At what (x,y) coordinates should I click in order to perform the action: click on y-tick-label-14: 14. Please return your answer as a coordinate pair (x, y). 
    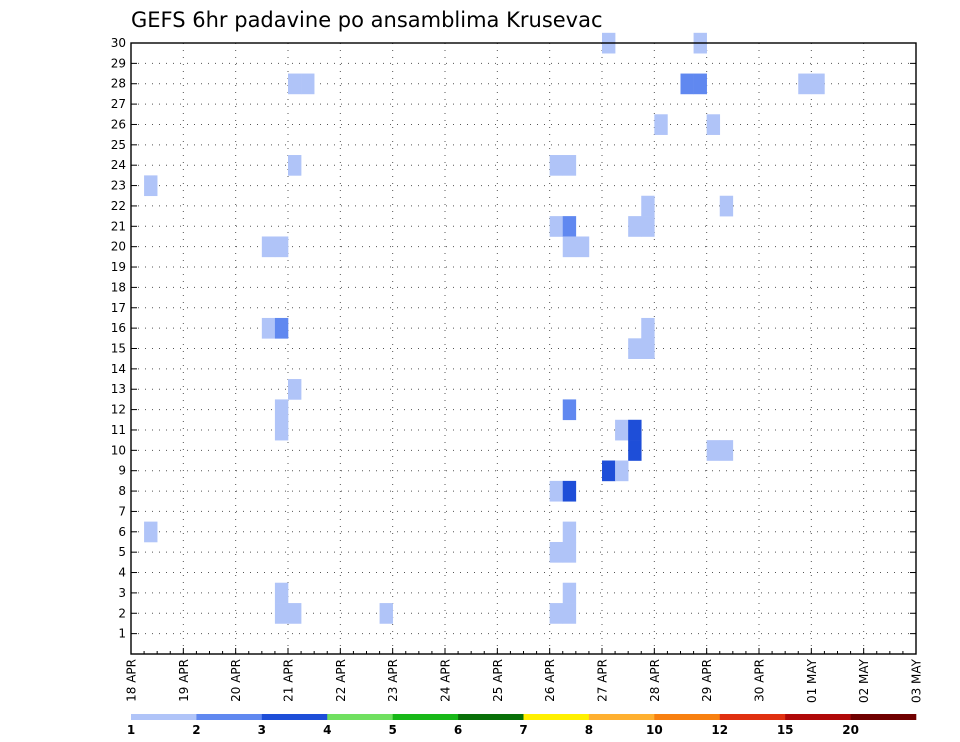
    Looking at the image, I should click on (118, 369).